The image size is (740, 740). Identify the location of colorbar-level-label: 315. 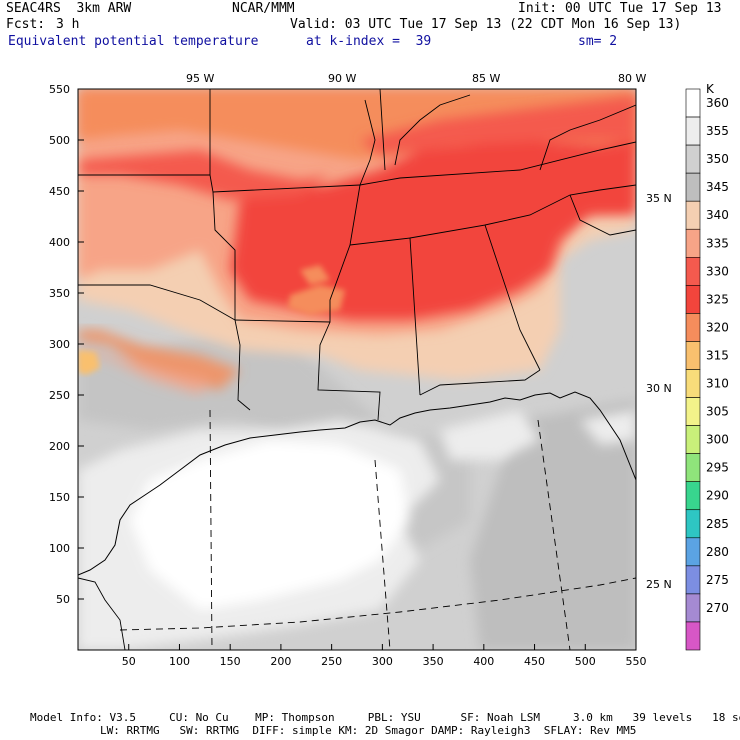
(717, 355).